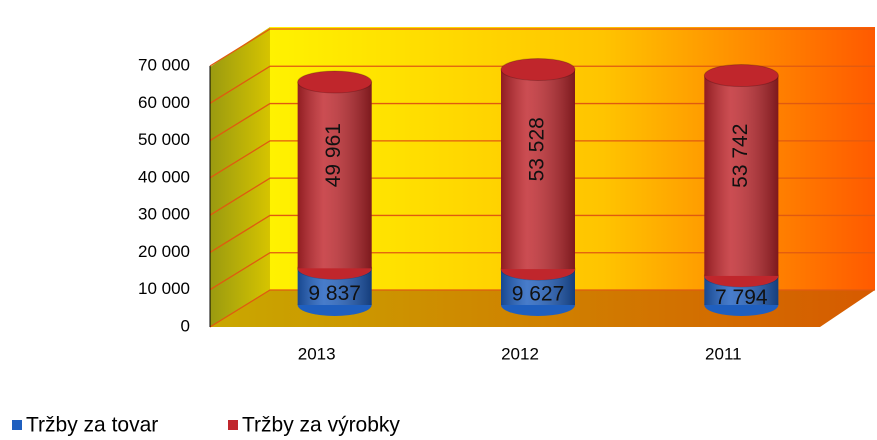 The width and height of the screenshot is (877, 440). Describe the element at coordinates (538, 294) in the screenshot. I see `value-label: 9 627` at that location.